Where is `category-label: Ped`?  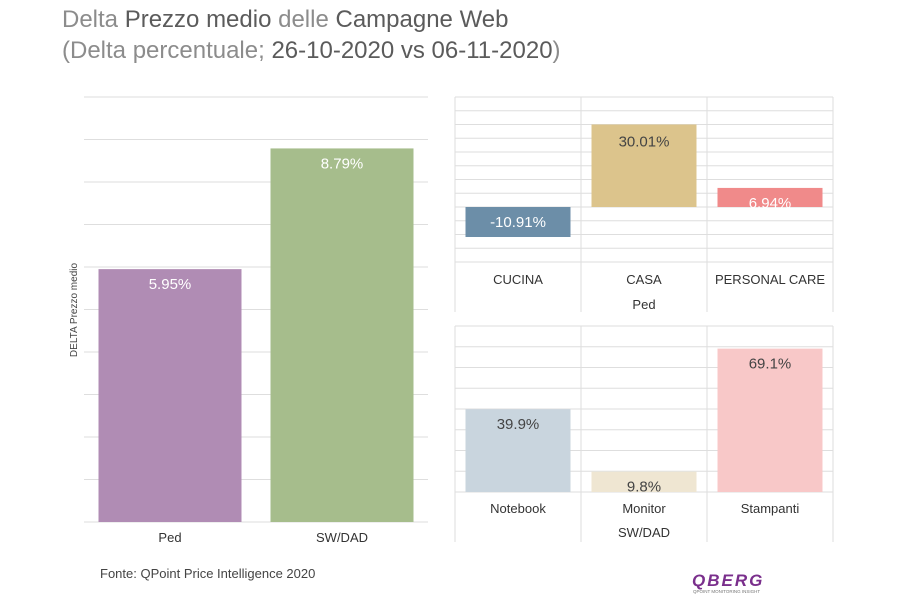 category-label: Ped is located at coordinates (169, 537).